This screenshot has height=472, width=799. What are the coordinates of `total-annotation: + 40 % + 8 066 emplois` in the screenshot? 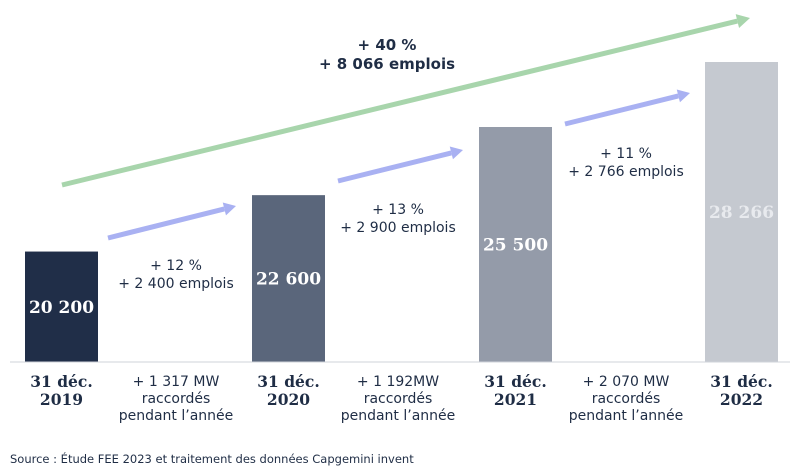 It's located at (387, 54).